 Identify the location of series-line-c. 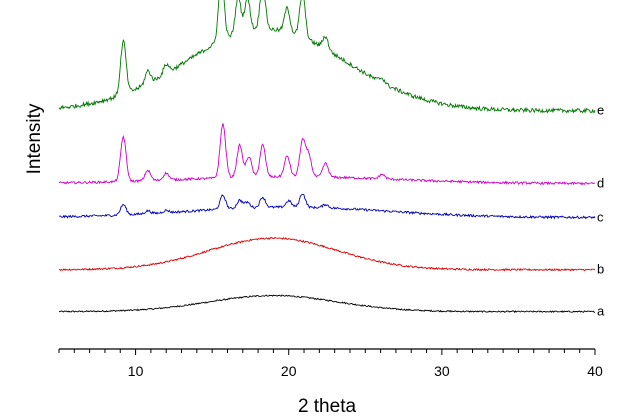
(327, 206).